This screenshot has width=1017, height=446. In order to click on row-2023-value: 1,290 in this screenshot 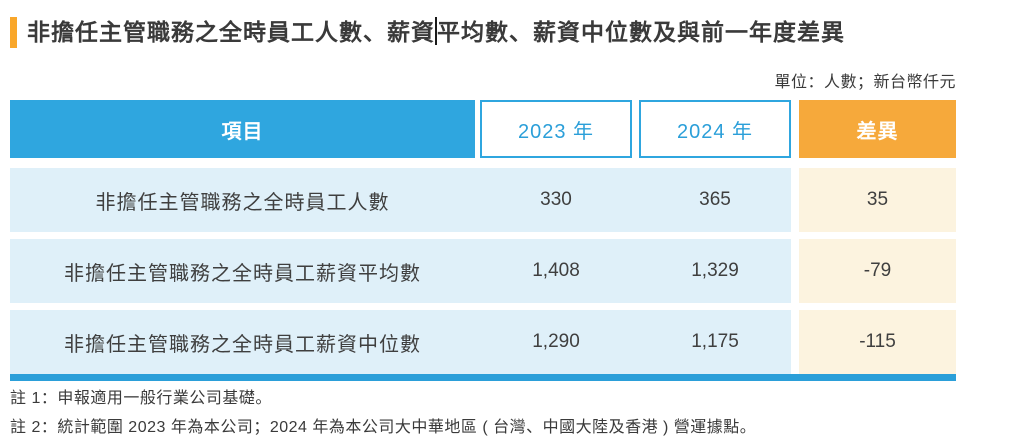, I will do `click(556, 342)`.